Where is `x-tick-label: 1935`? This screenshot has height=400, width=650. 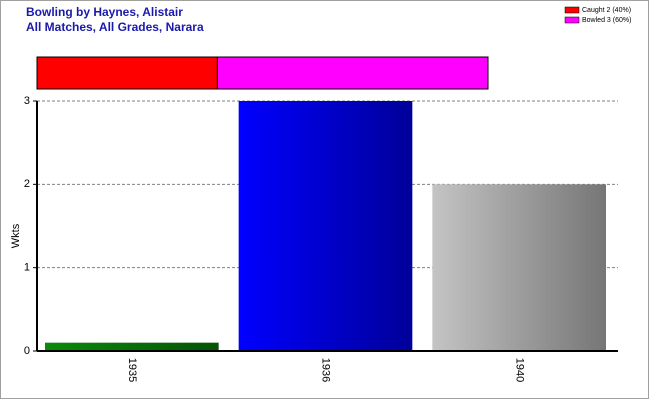
x-tick-label: 1935 is located at coordinates (132, 370).